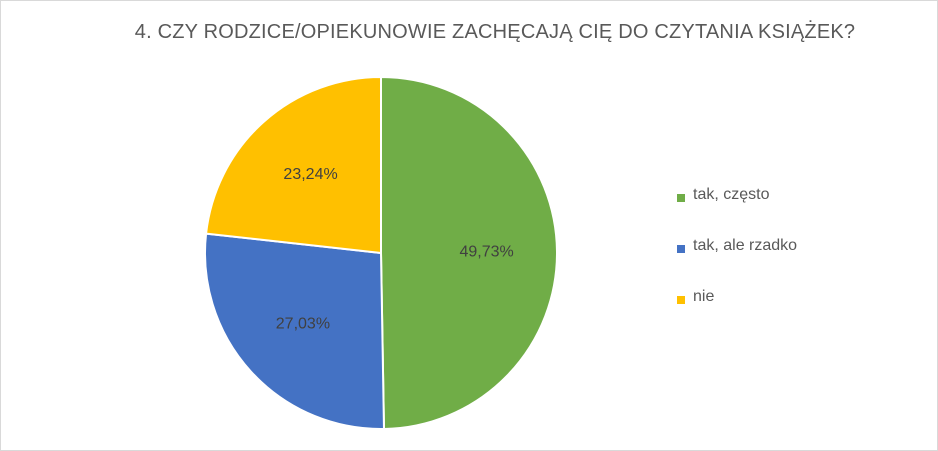 Image resolution: width=938 pixels, height=451 pixels. Describe the element at coordinates (704, 296) in the screenshot. I see `legend-label-nie: nie` at that location.